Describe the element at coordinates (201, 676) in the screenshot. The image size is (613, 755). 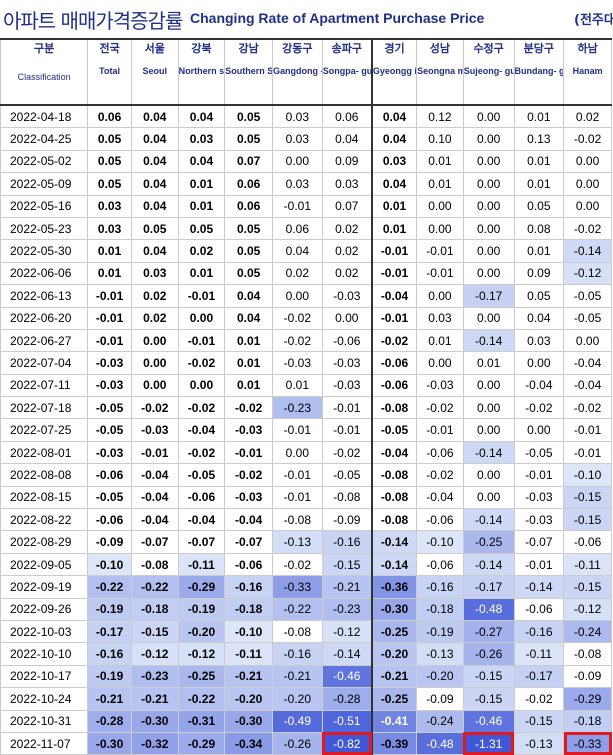
I see `value-cell: -0.25` at that location.